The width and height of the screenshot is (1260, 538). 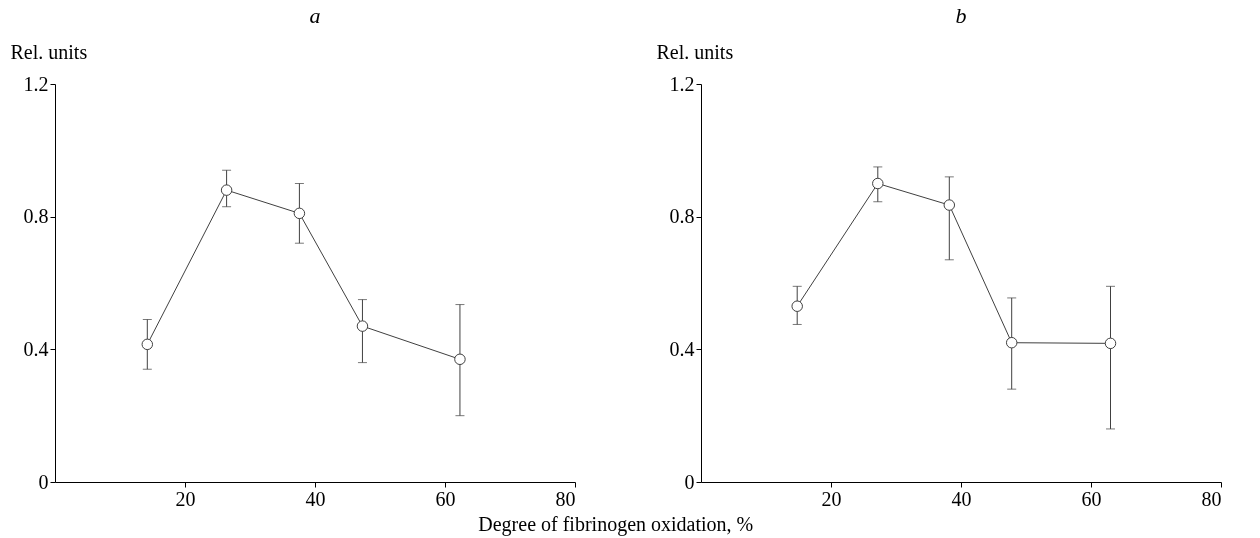 What do you see at coordinates (961, 15) in the screenshot?
I see `chart-title: b` at bounding box center [961, 15].